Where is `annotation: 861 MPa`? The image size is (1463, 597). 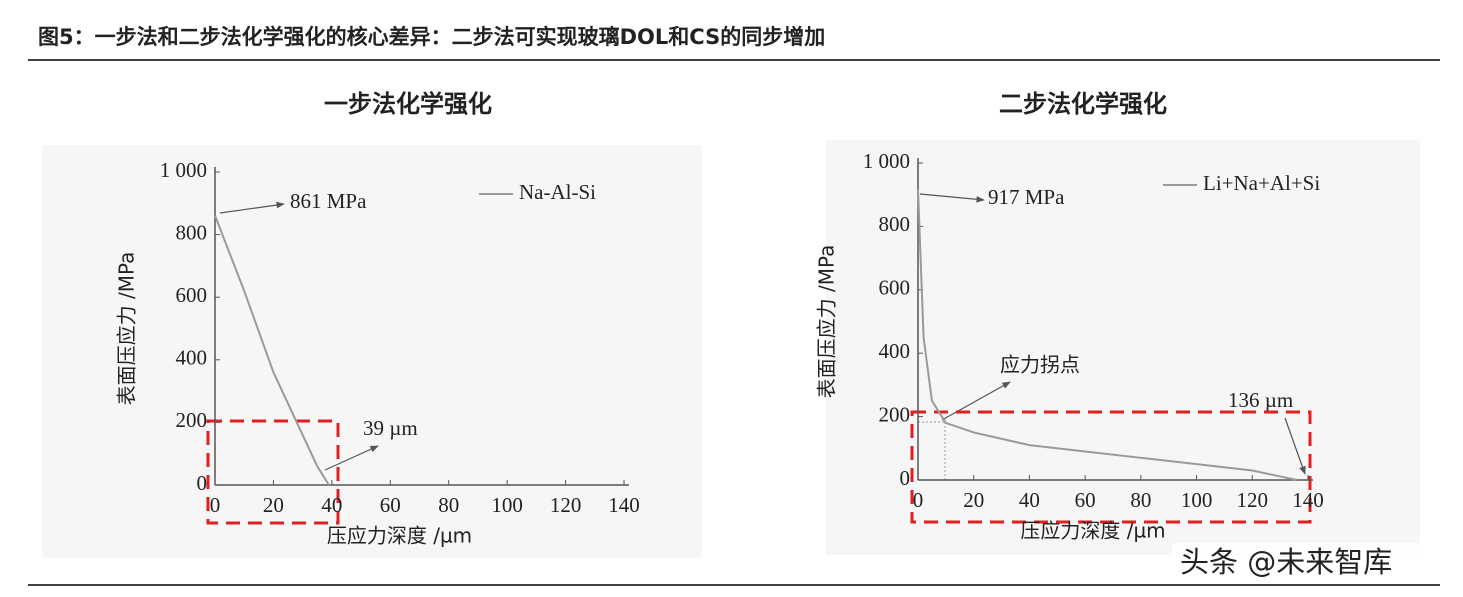 annotation: 861 MPa is located at coordinates (328, 201).